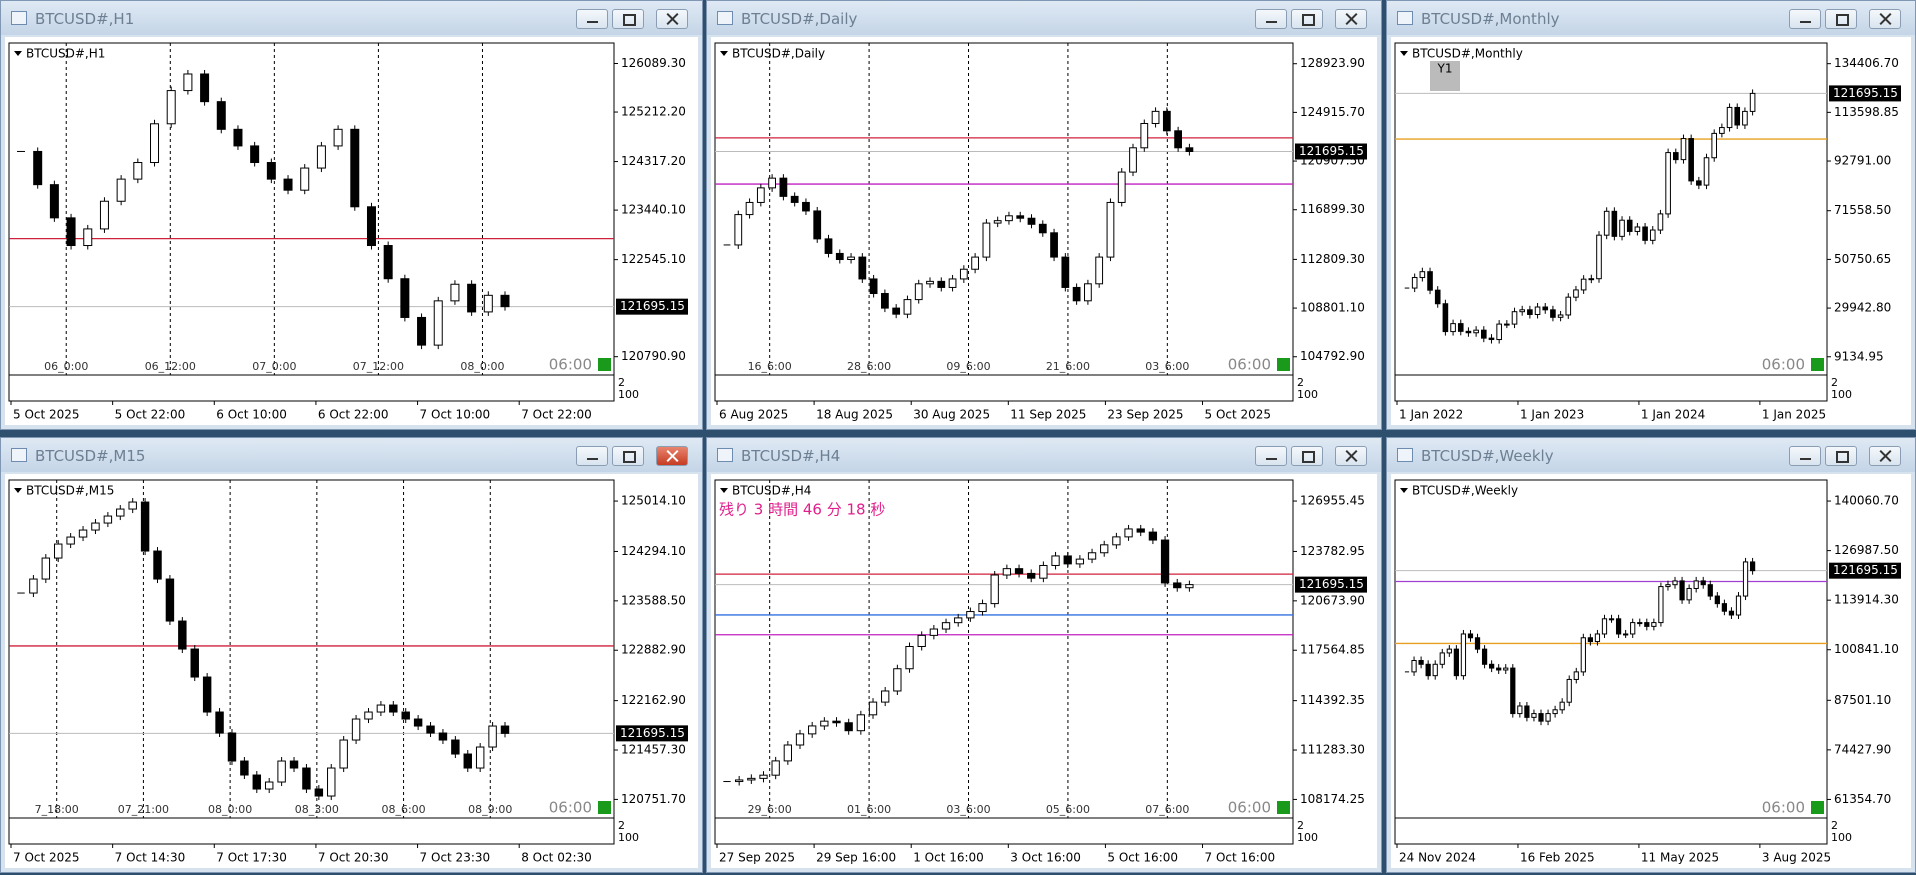 This screenshot has width=1916, height=875. What do you see at coordinates (1332, 600) in the screenshot?
I see `price-tick-label: 120673.90` at bounding box center [1332, 600].